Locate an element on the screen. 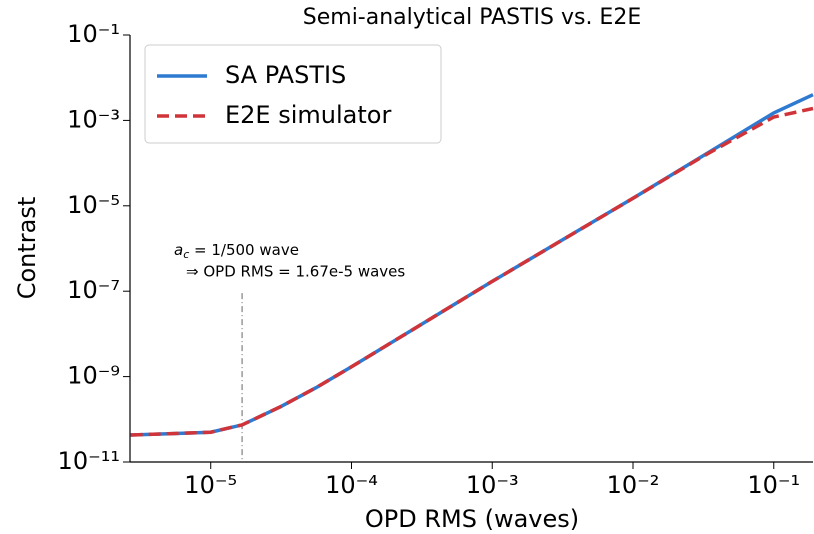  x-tick-label: 10⁻⁵ is located at coordinates (210, 485).